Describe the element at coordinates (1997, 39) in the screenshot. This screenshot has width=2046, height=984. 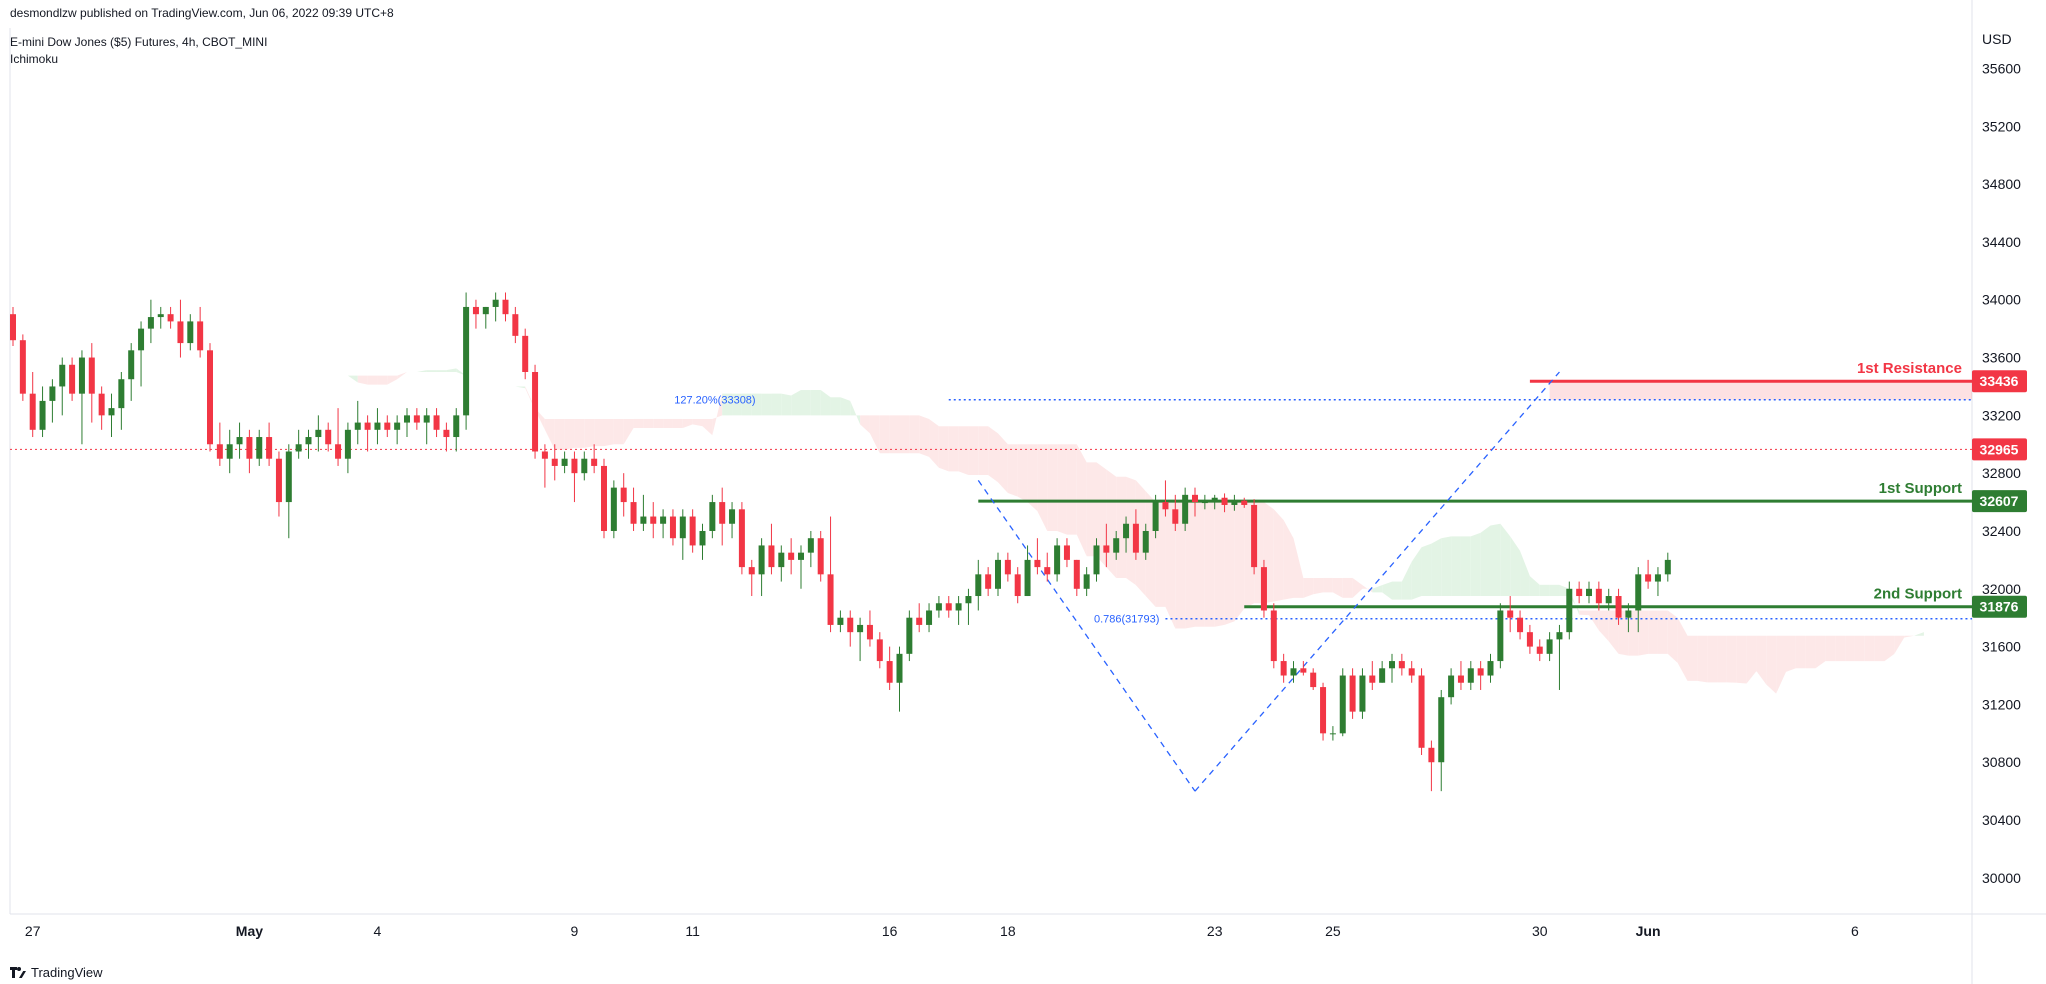
I see `currency-label: USD` at that location.